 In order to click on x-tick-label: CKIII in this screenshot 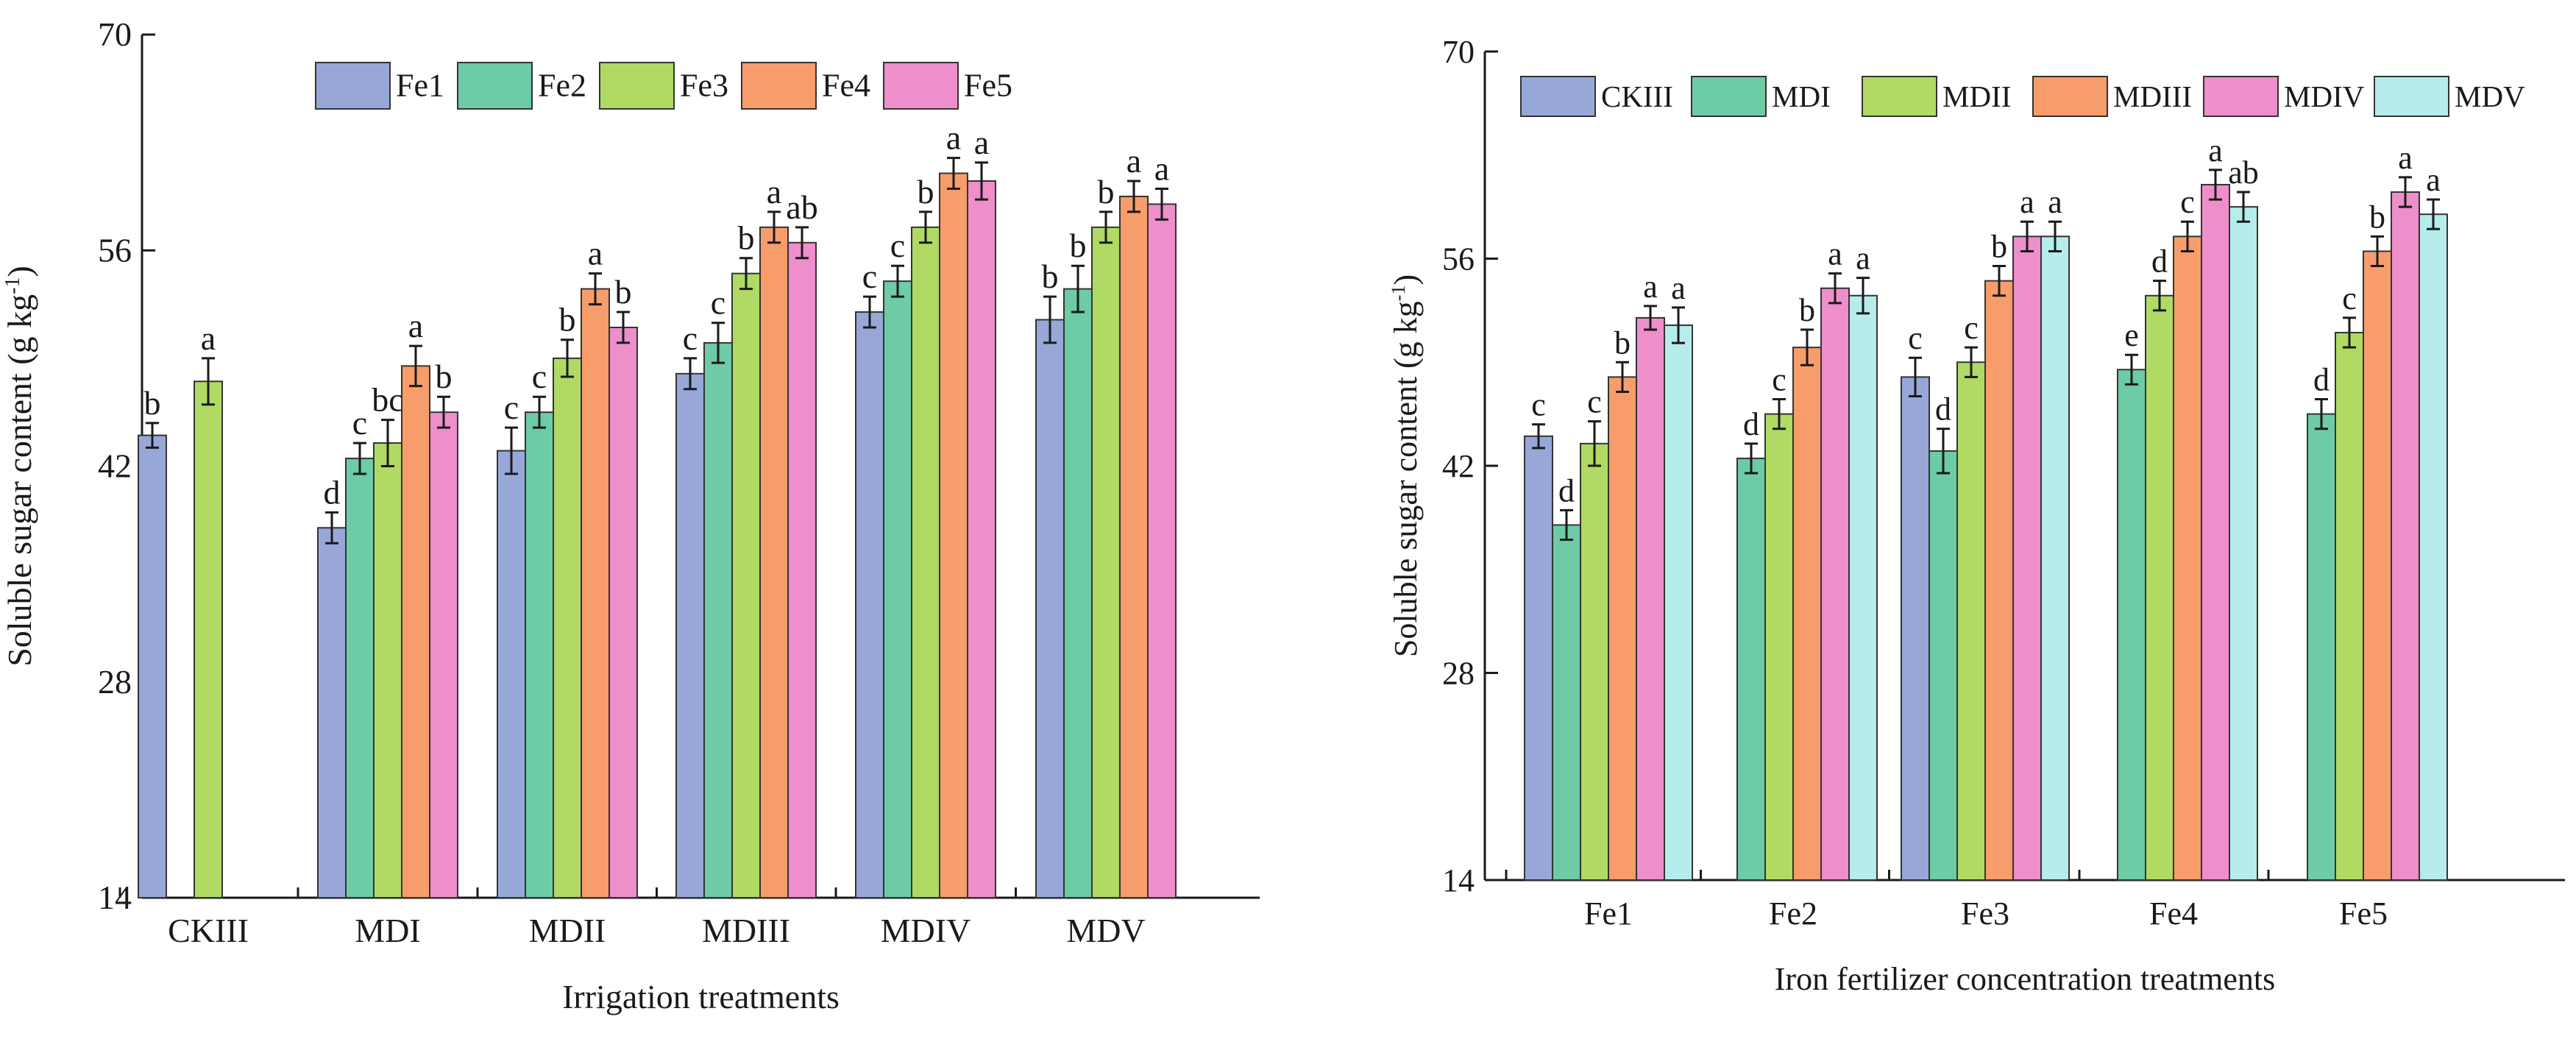, I will do `click(208, 930)`.